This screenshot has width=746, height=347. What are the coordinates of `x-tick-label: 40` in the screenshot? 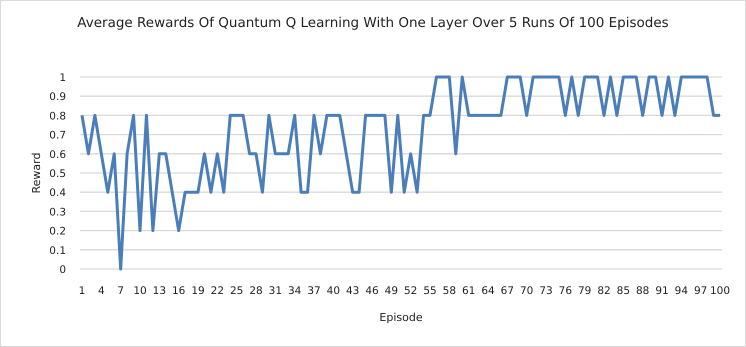 It's located at (333, 291).